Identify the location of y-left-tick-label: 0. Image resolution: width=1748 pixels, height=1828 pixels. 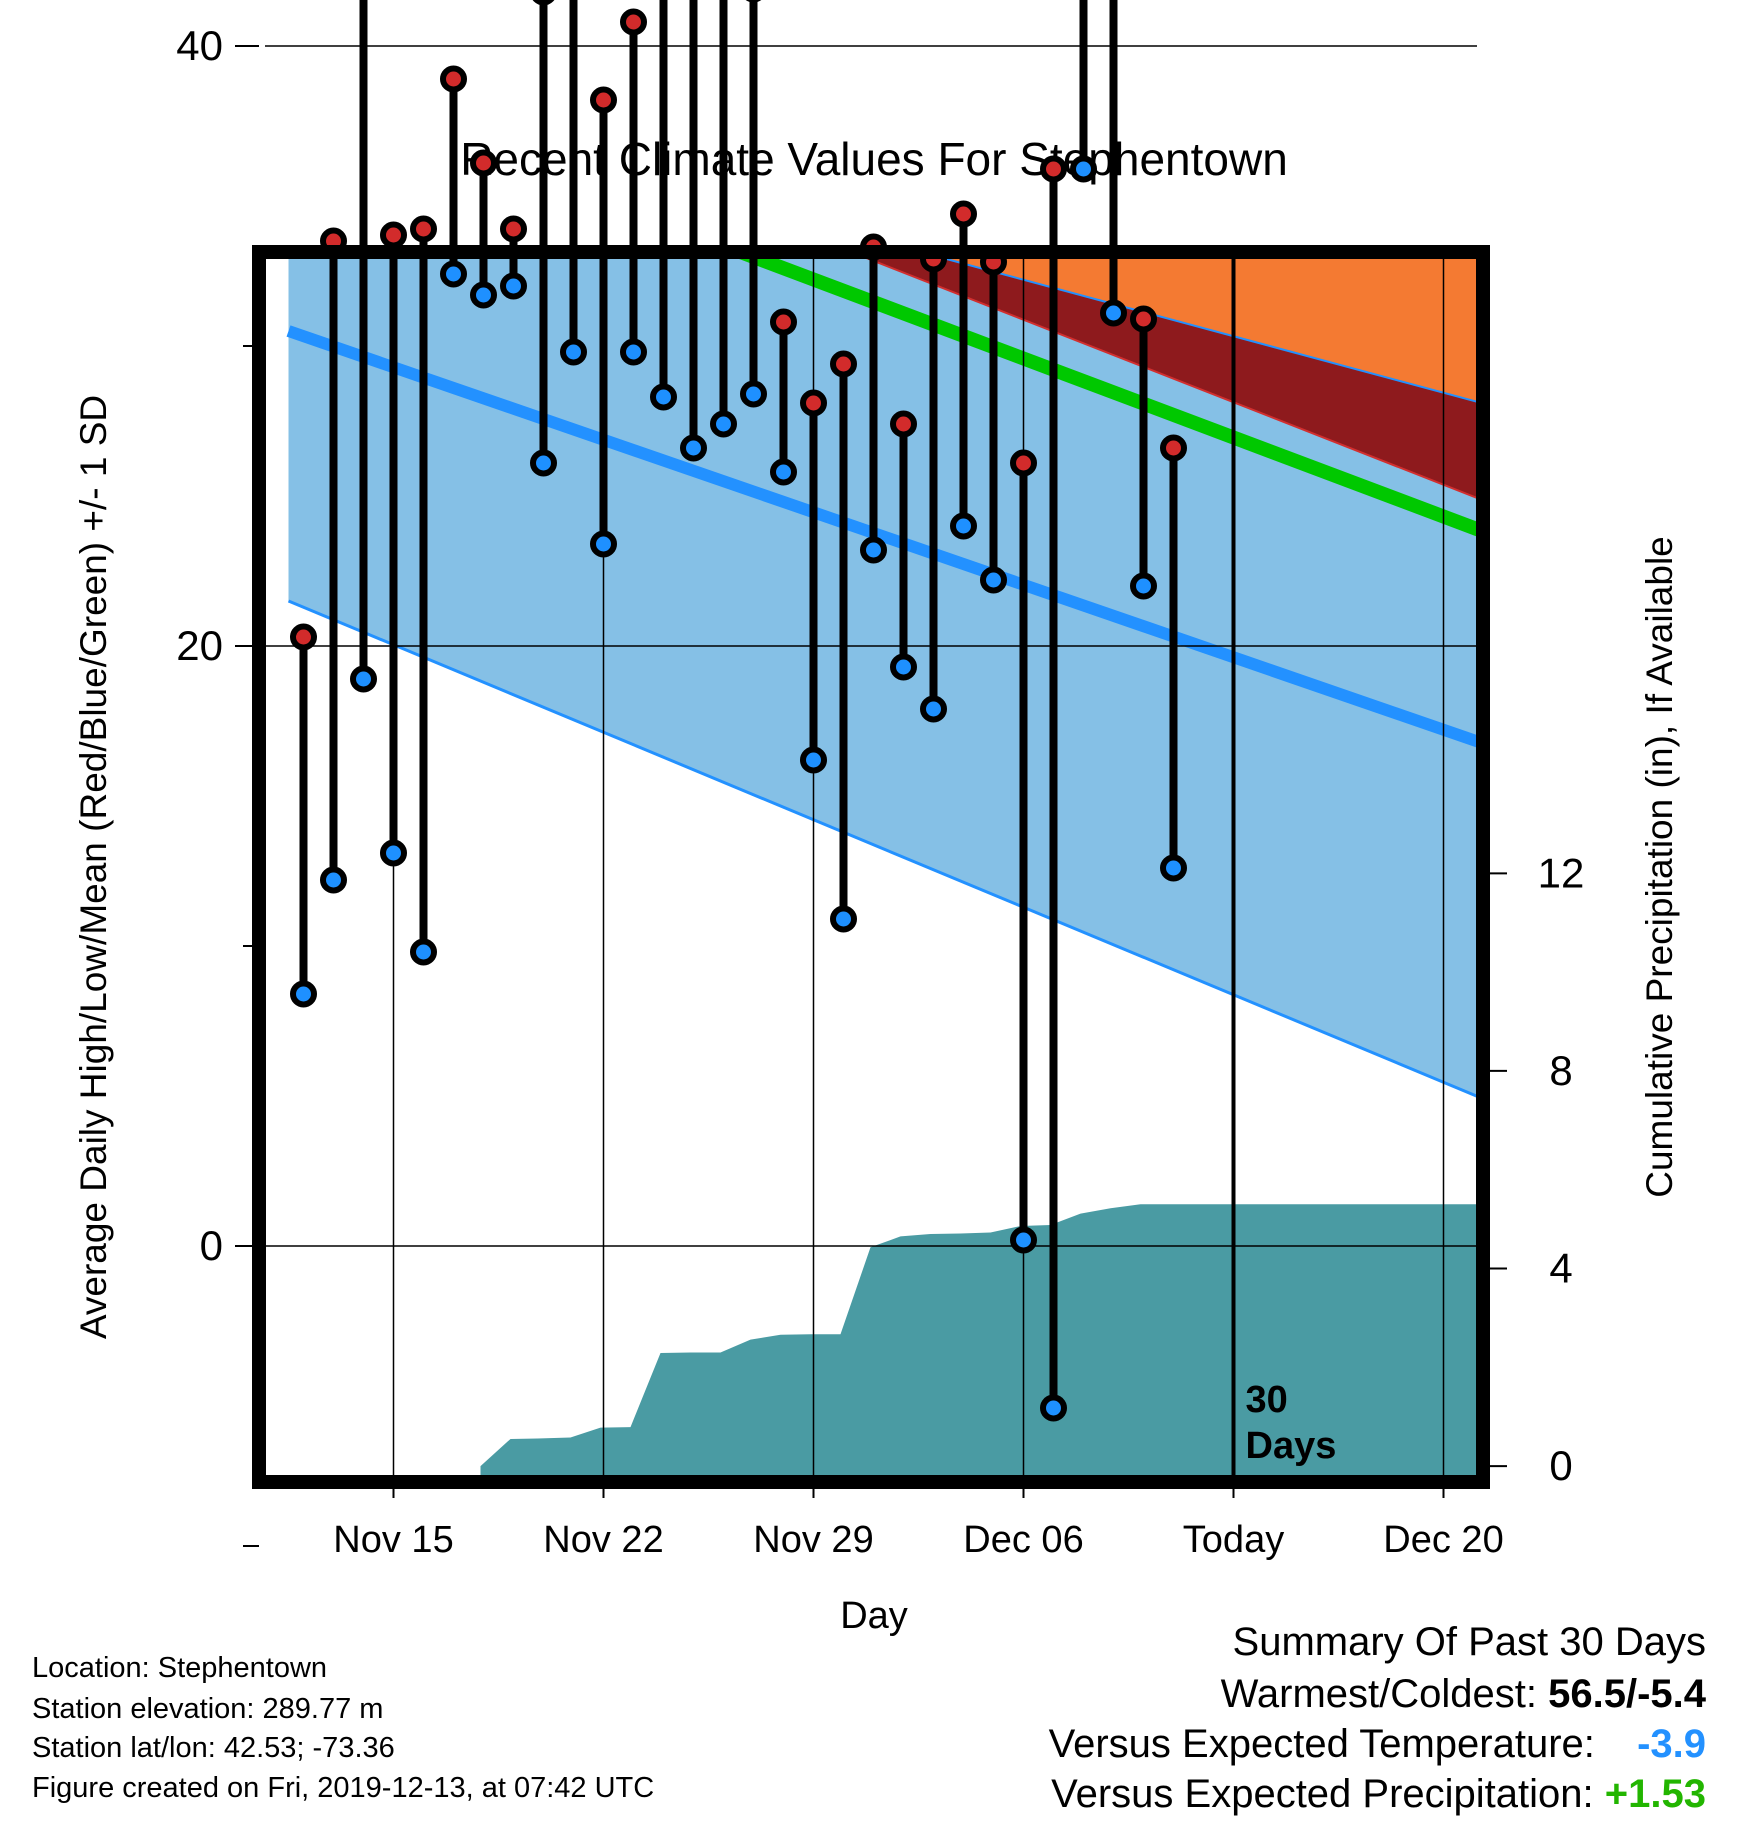
(211, 1245).